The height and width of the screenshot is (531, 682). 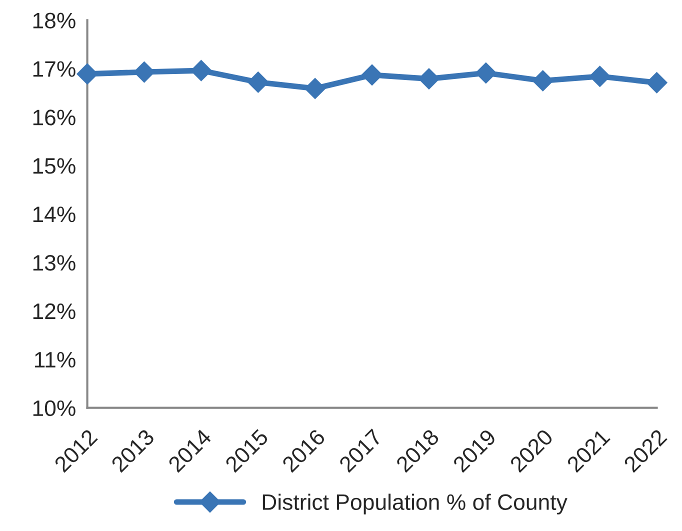 I want to click on y-tick-label: 17%, so click(x=54, y=69).